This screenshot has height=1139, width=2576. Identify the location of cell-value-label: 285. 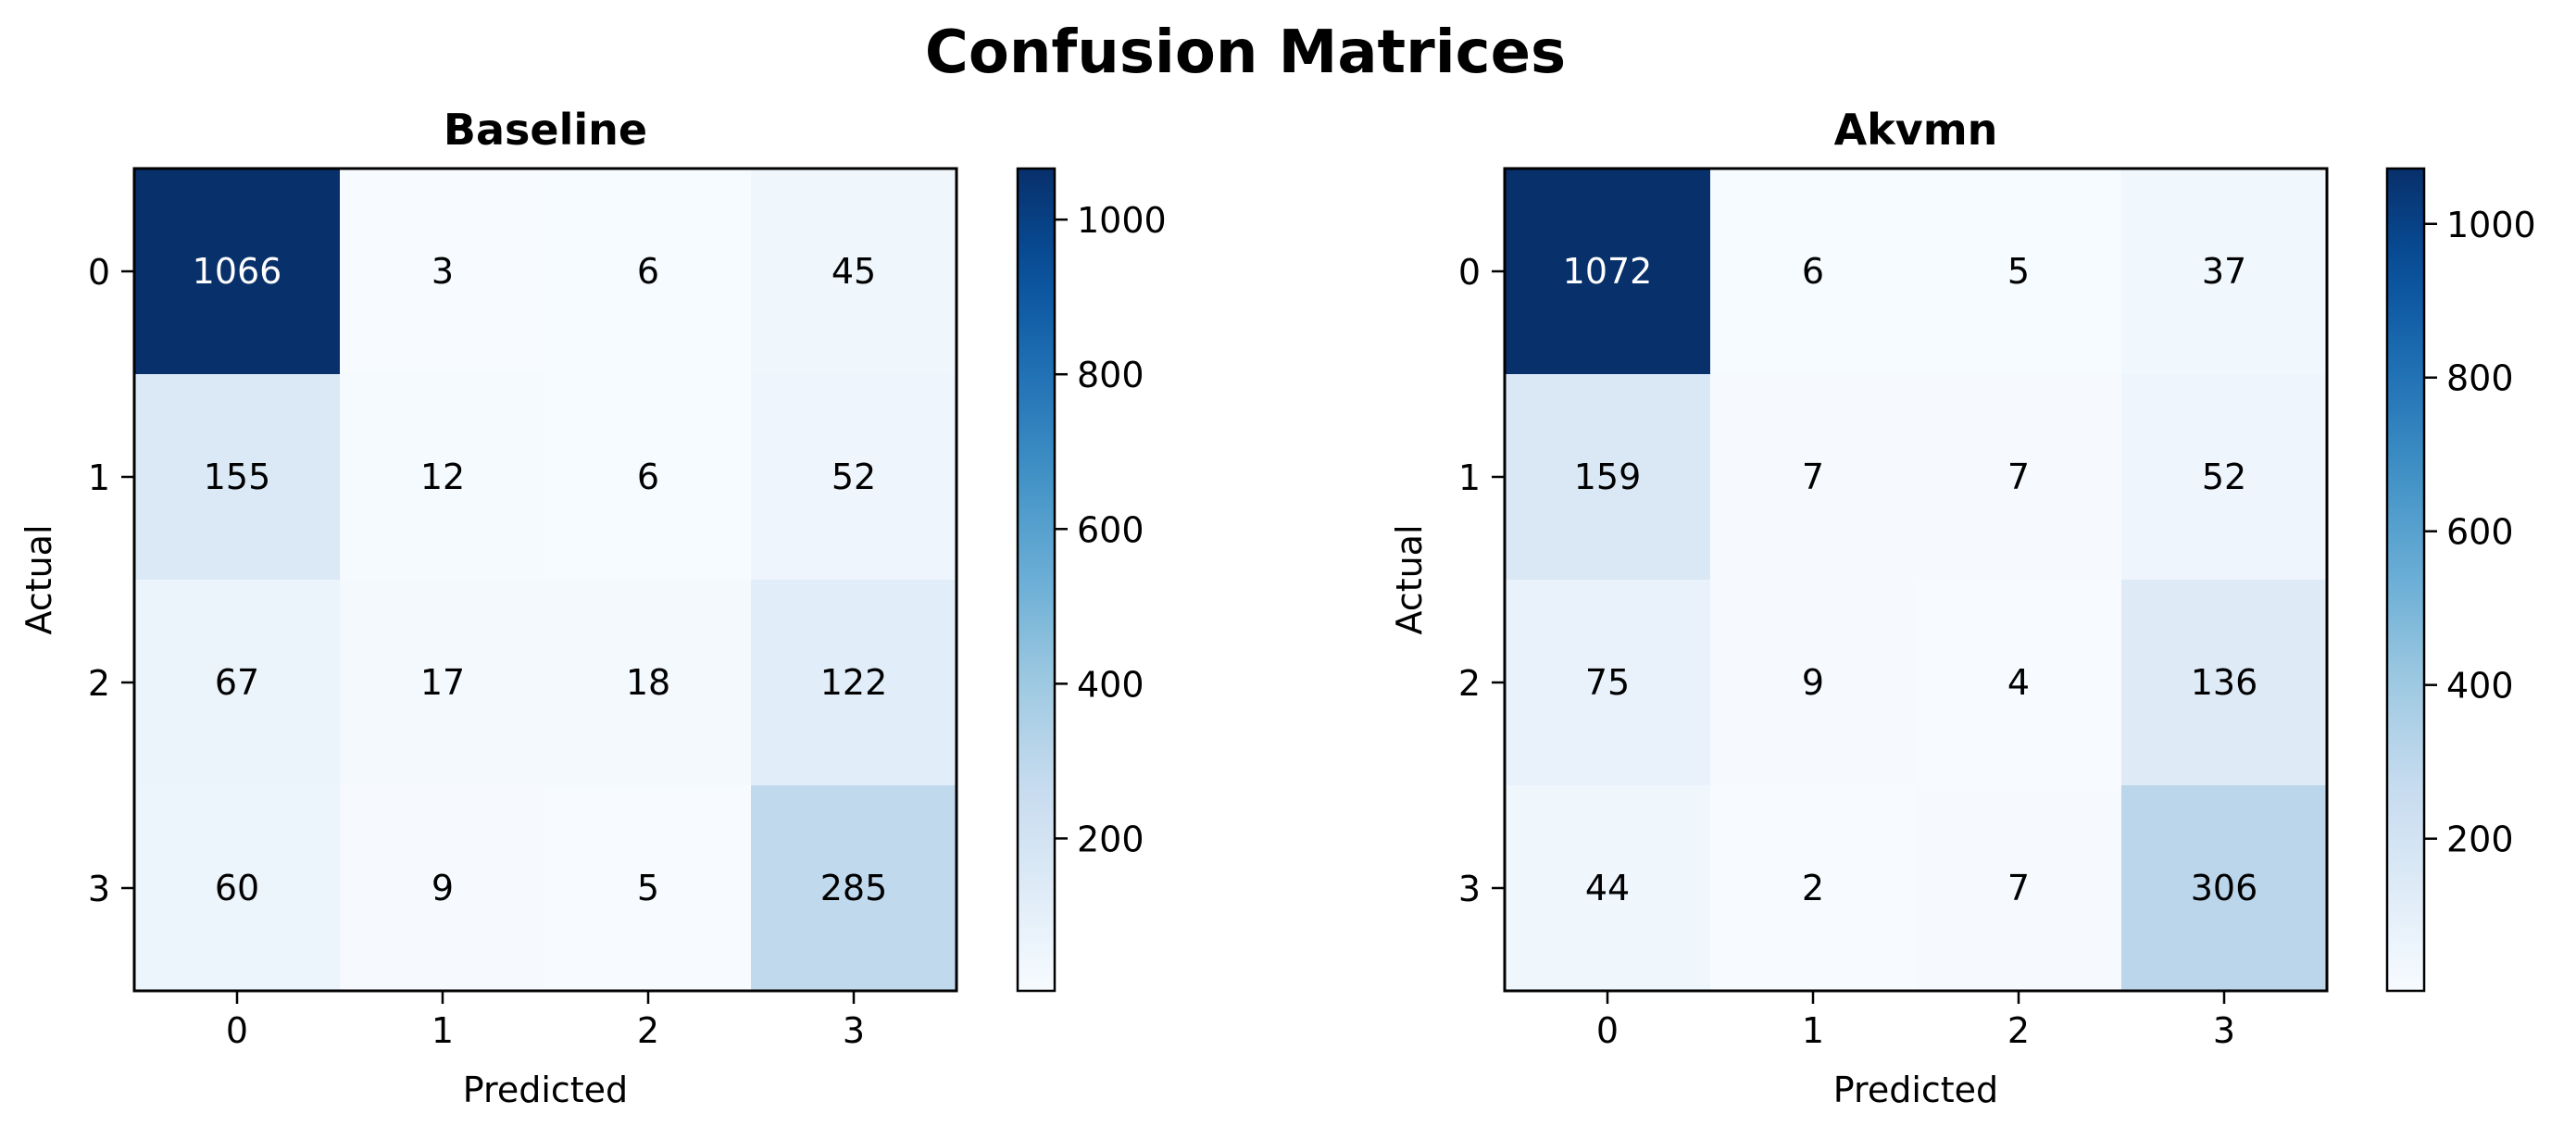
(854, 888).